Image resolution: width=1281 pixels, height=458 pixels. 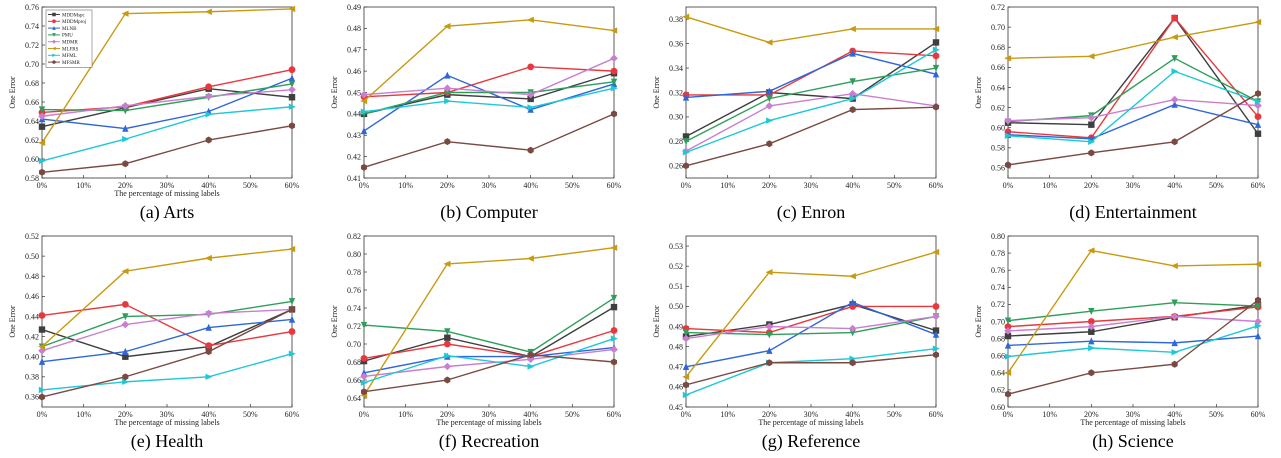 What do you see at coordinates (676, 141) in the screenshot?
I see `y-tick-label: 0.28` at bounding box center [676, 141].